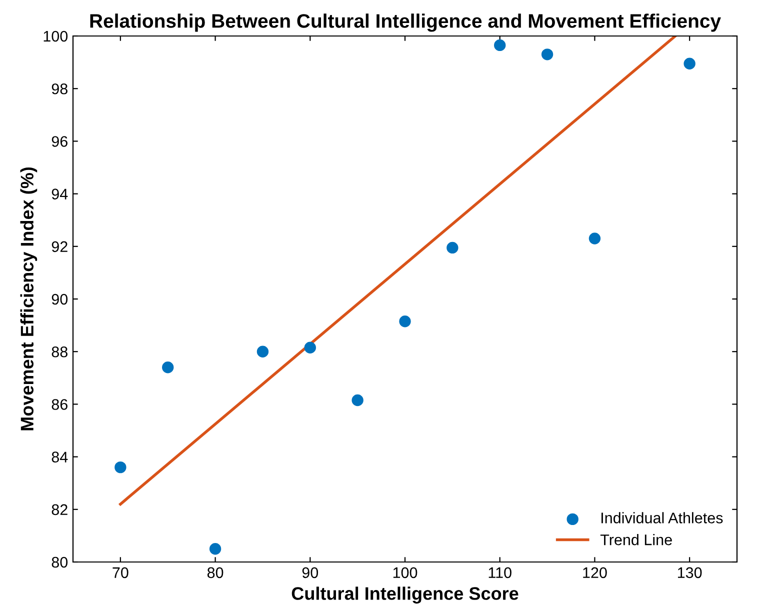 The image size is (784, 614). Describe the element at coordinates (310, 572) in the screenshot. I see `x-tick-label: 90` at that location.